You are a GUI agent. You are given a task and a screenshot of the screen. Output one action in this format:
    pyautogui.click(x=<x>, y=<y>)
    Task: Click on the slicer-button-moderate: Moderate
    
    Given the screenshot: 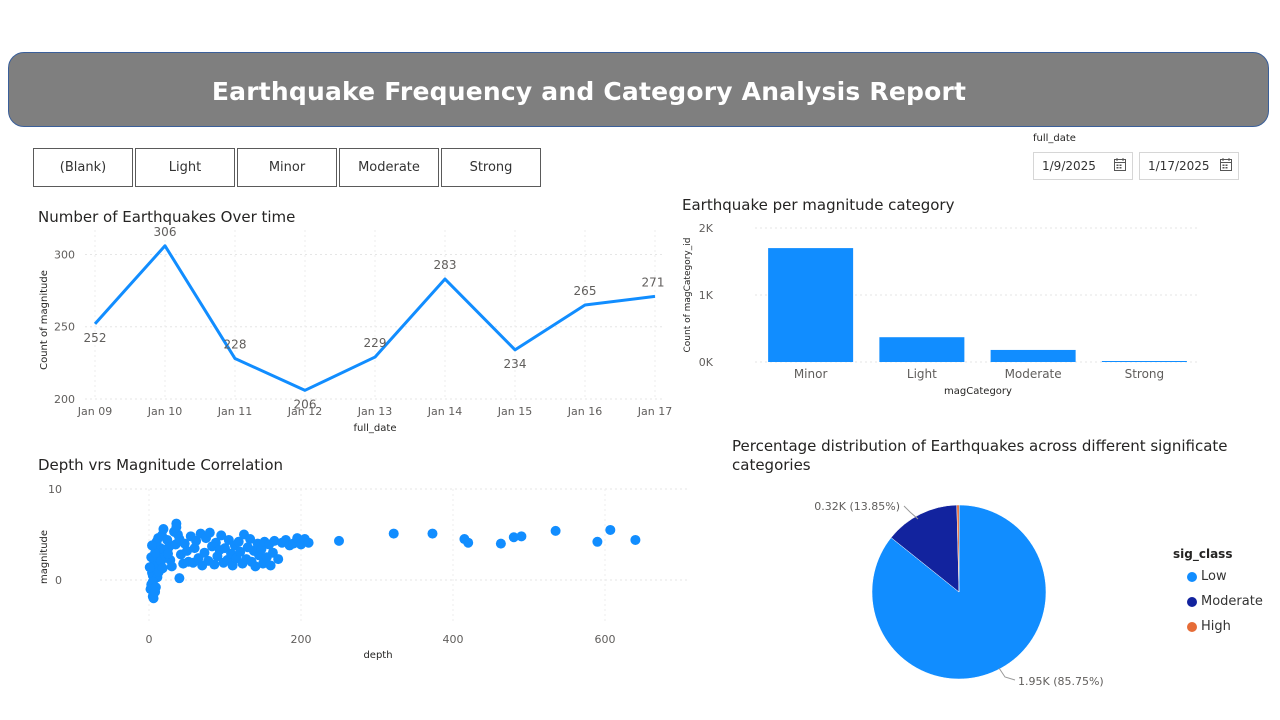 What is the action you would take?
    pyautogui.click(x=389, y=167)
    